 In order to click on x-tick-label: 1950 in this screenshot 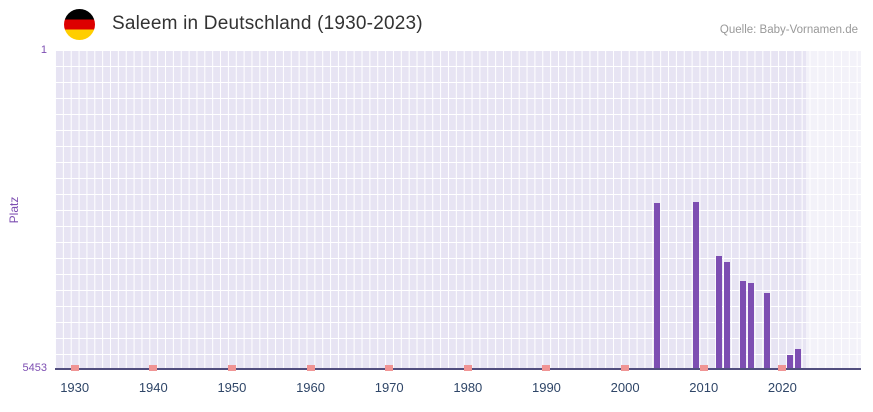, I will do `click(232, 387)`.